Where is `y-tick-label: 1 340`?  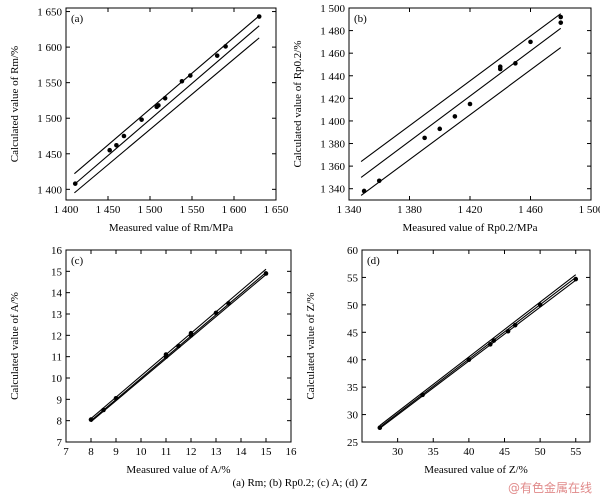
y-tick-label: 1 340 is located at coordinates (332, 190).